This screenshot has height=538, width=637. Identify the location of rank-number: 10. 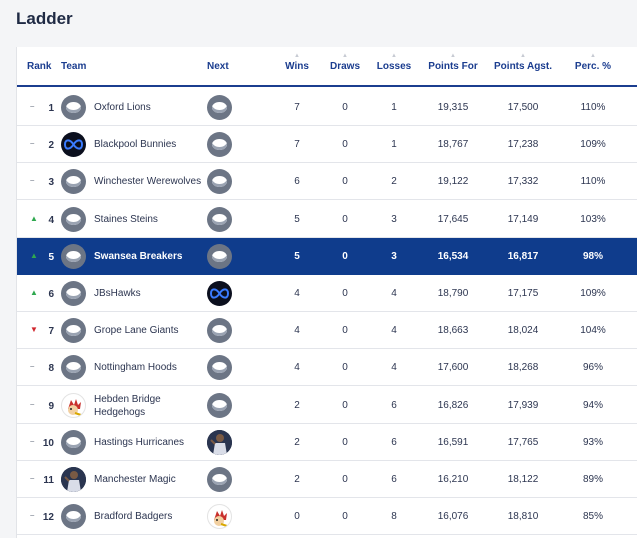
(48, 443).